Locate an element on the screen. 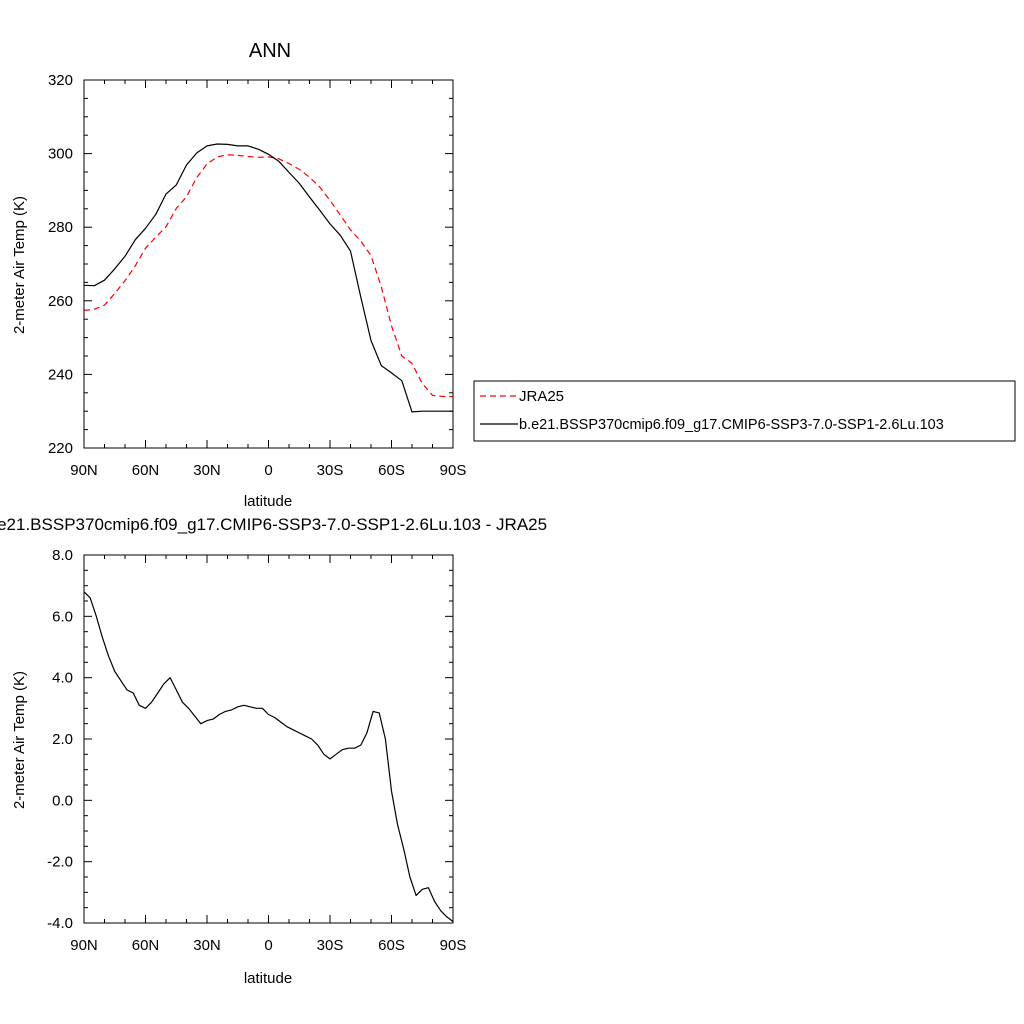 This screenshot has width=1024, height=1024. top-plot-frame is located at coordinates (268, 264).